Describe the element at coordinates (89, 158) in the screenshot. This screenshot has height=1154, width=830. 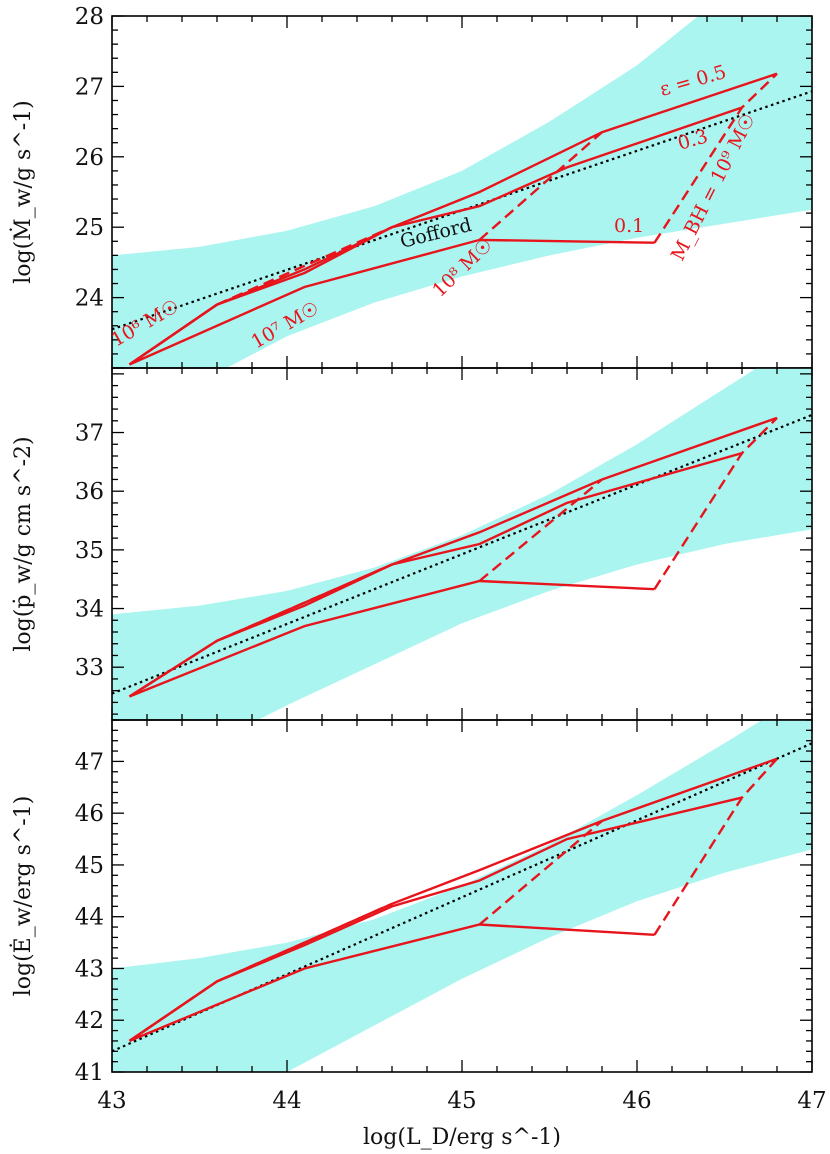
I see `y-tick-label: 26` at that location.